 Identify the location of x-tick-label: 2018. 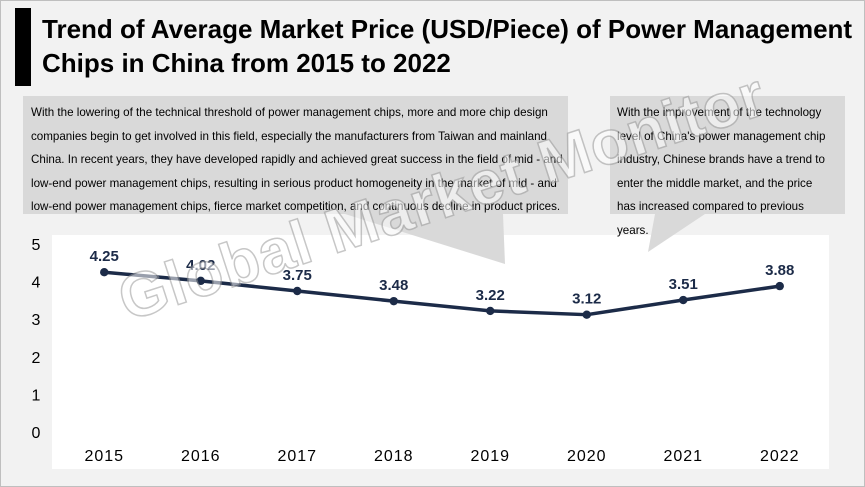
(394, 456).